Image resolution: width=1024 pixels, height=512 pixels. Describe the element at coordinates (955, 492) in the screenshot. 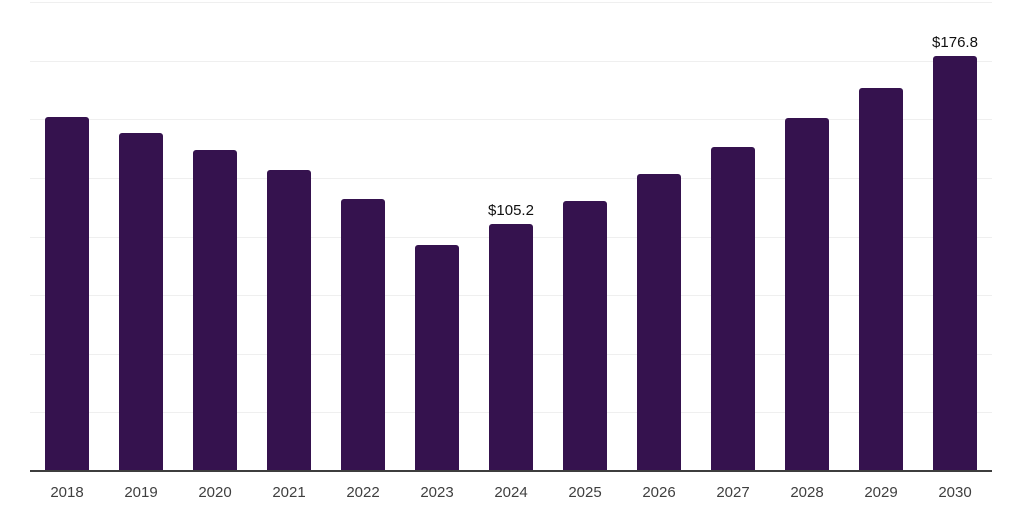

I see `x-tick-2030: 2030` at that location.